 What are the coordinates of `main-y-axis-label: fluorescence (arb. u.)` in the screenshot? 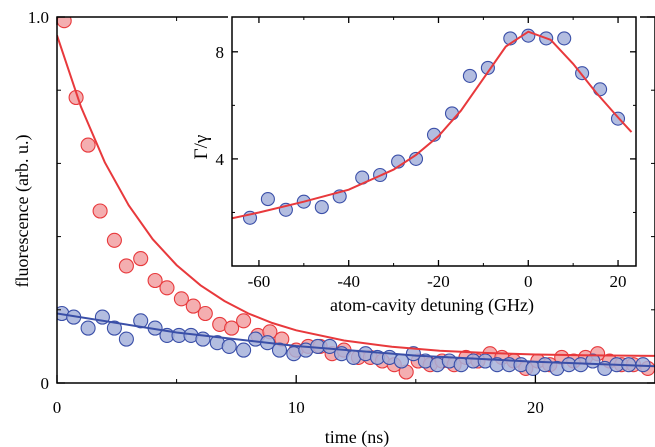 It's located at (22, 211).